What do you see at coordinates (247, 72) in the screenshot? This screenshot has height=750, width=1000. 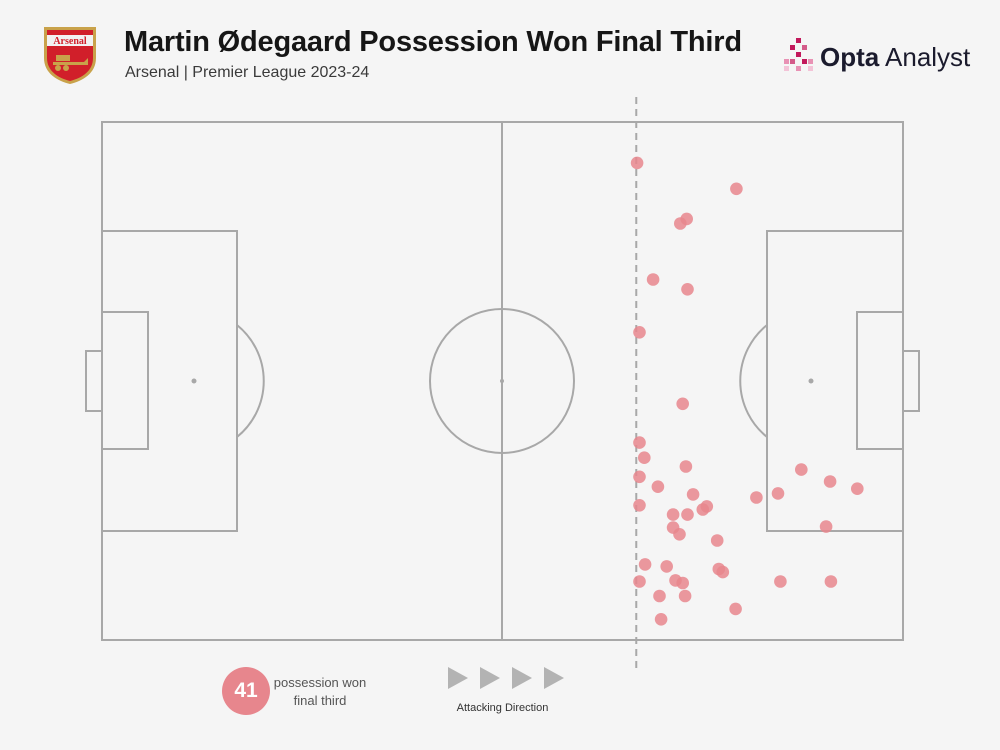 I see `chart-subtitle: Arsenal | Premier League 2023-24` at bounding box center [247, 72].